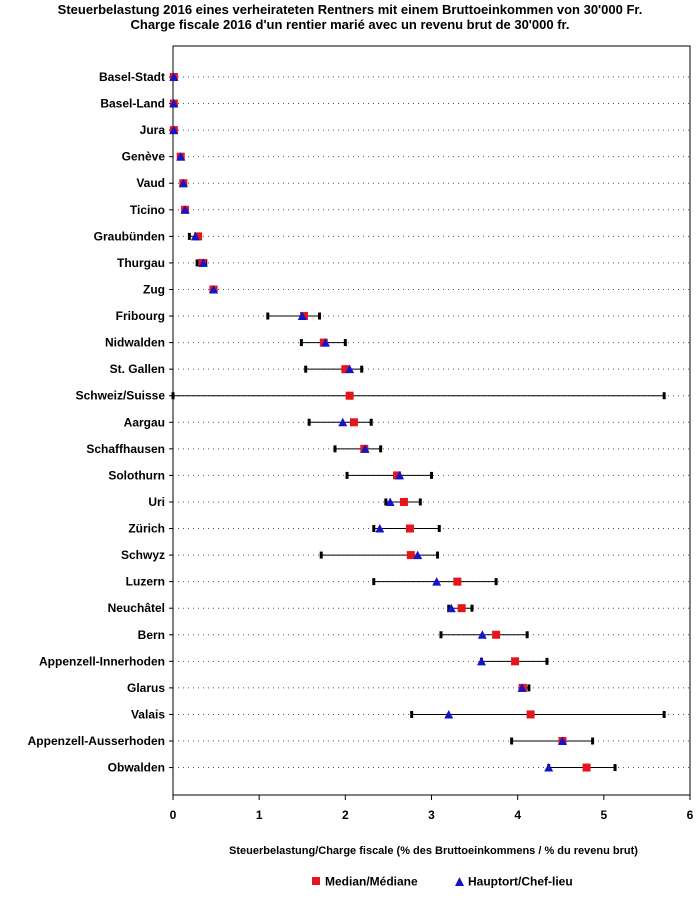 The image size is (700, 900). What do you see at coordinates (520, 882) in the screenshot?
I see `legend-hauptort-label: Hauptort/Chef-lieu` at bounding box center [520, 882].